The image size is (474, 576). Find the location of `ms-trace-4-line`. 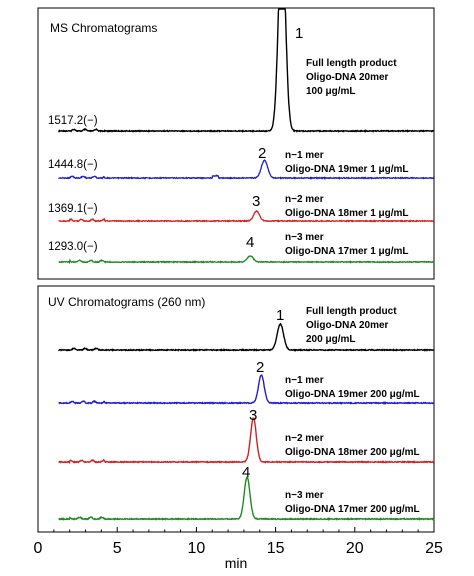

ms-trace-4-line is located at coordinates (246, 260).